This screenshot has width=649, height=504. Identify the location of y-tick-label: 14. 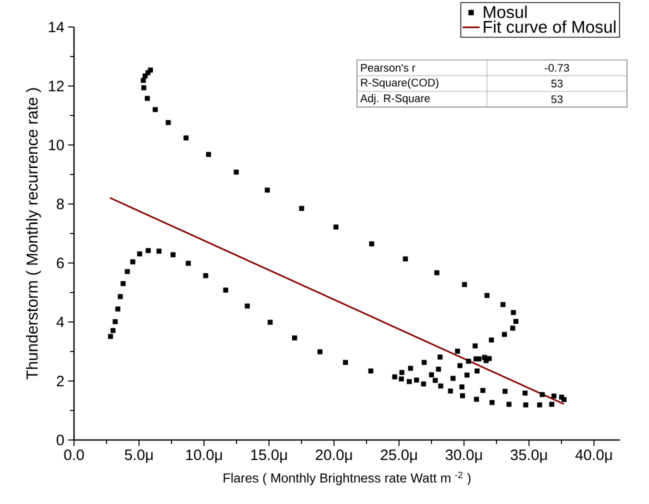
(56, 27).